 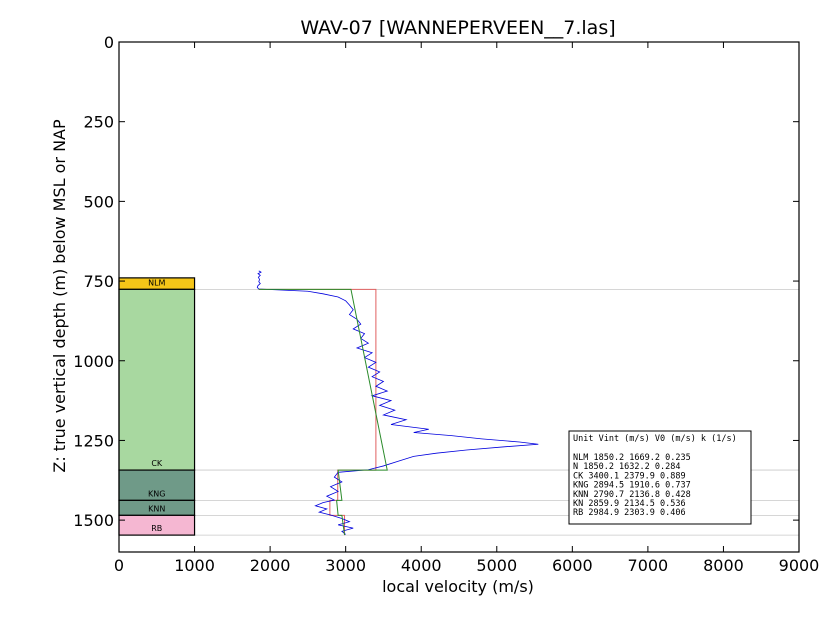 I want to click on legend-row-0: NLM 1850.2 1669.2 0.235, so click(x=632, y=458).